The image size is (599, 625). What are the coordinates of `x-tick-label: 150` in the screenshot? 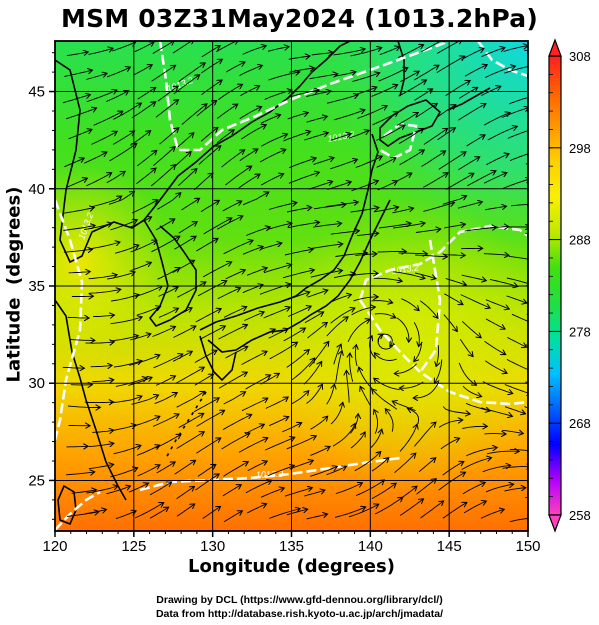 It's located at (527, 546).